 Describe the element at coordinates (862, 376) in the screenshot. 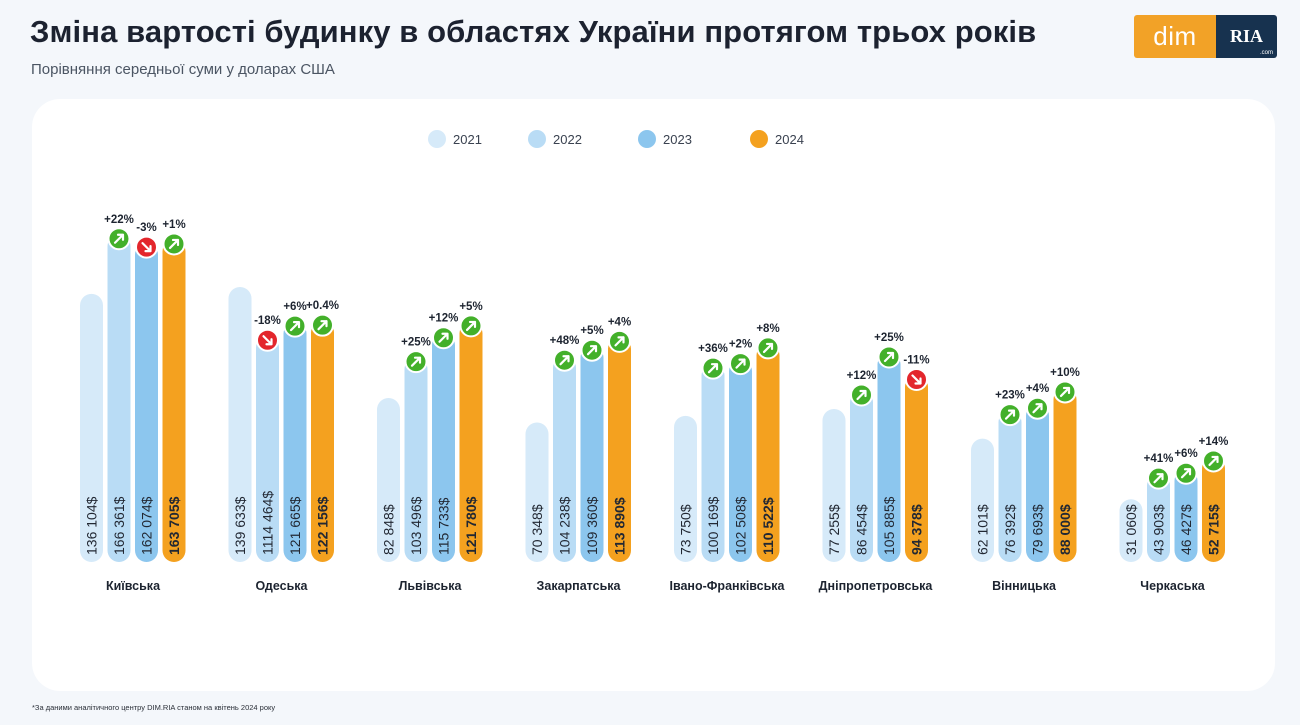

I see `change-label-5-0: +12%` at that location.